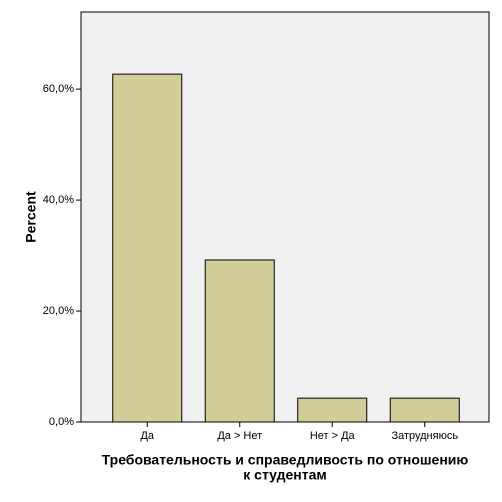 Image resolution: width=502 pixels, height=502 pixels. I want to click on x-tick-label: Затрудняюсь, so click(424, 436).